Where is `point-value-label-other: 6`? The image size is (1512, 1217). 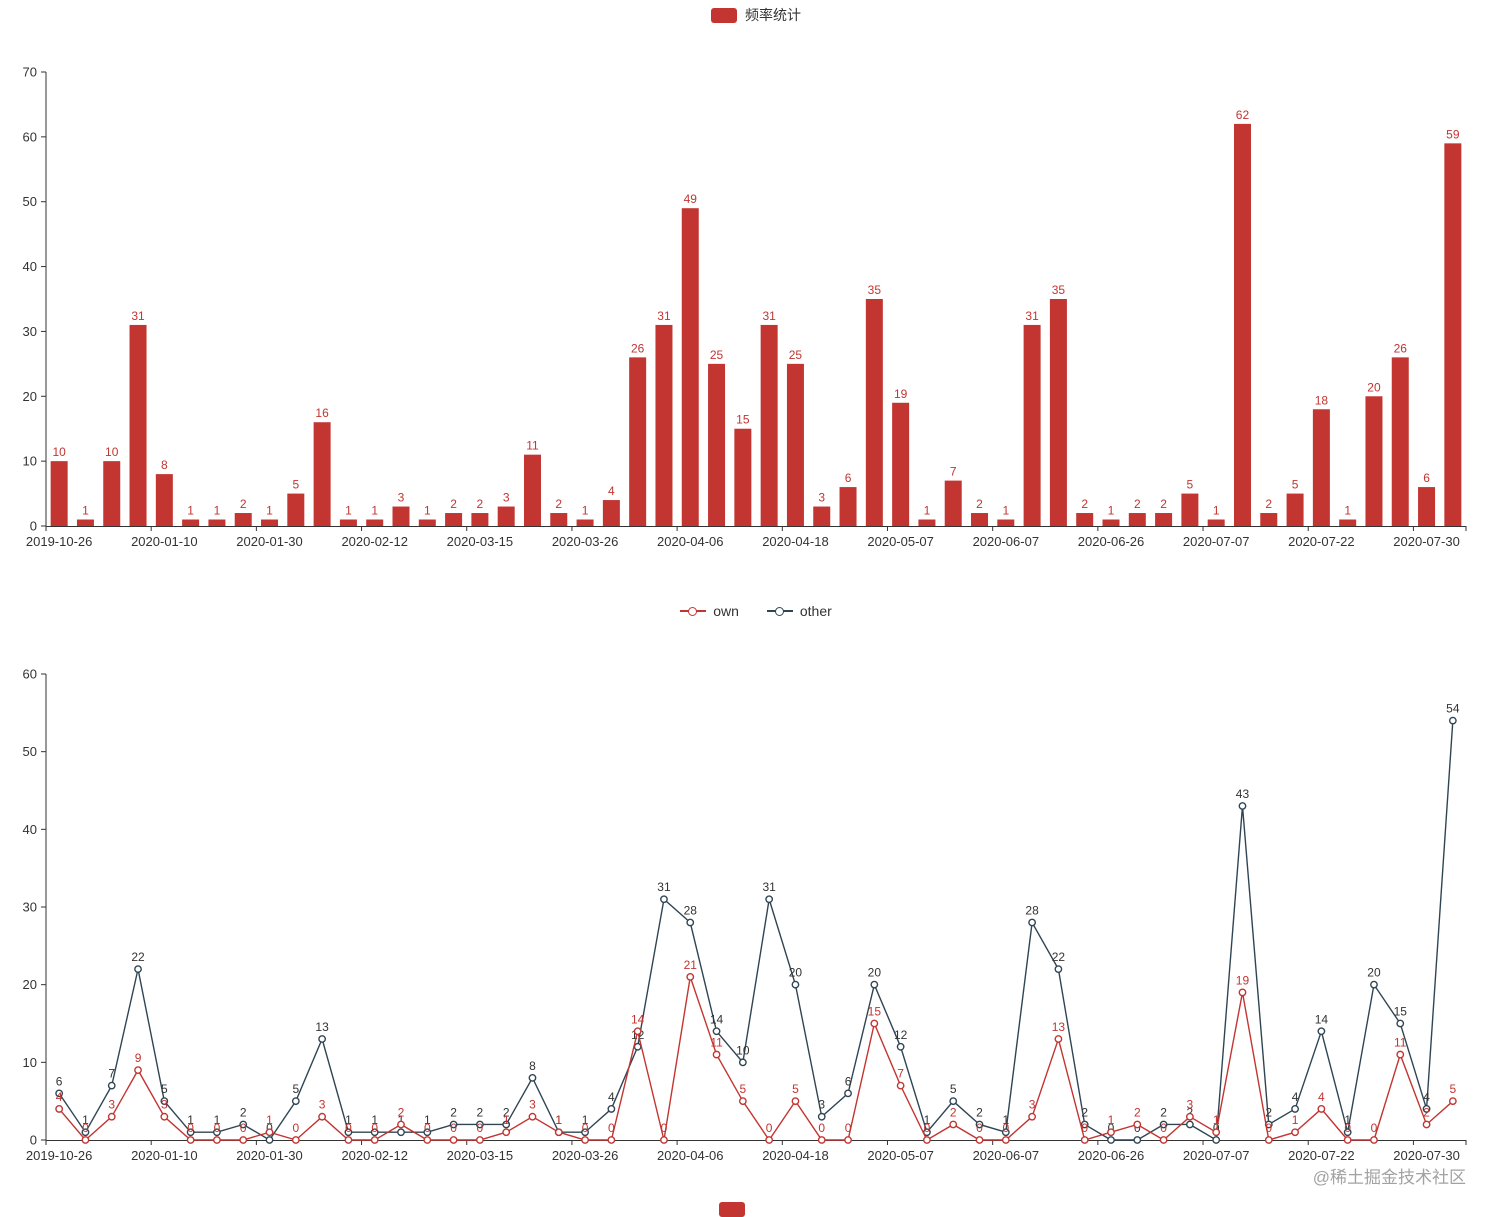
point-value-label-other: 6 is located at coordinates (848, 1081).